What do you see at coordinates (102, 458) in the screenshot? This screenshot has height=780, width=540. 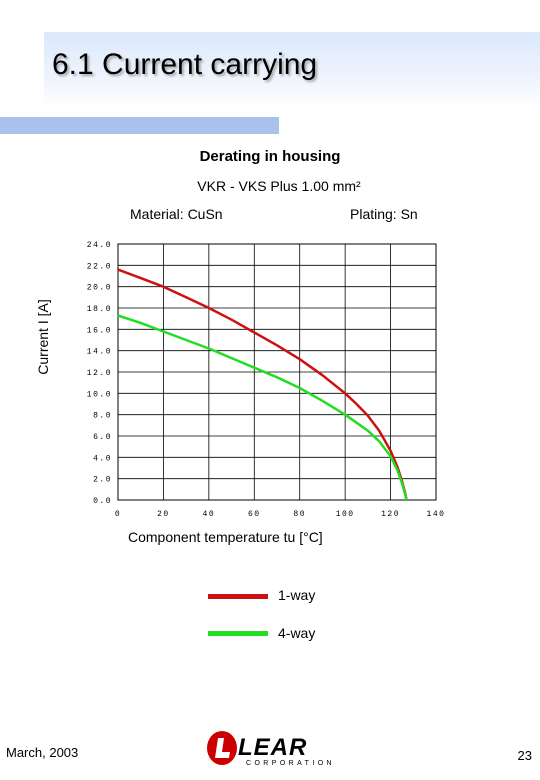 I see `y-tick-label: 4.0` at bounding box center [102, 458].